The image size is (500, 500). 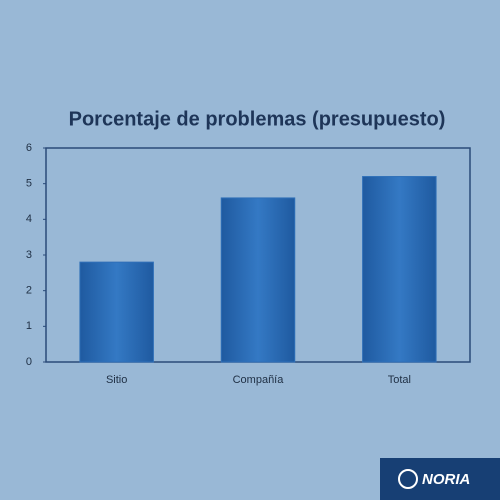 What do you see at coordinates (399, 380) in the screenshot?
I see `x-tick-label: Total` at bounding box center [399, 380].